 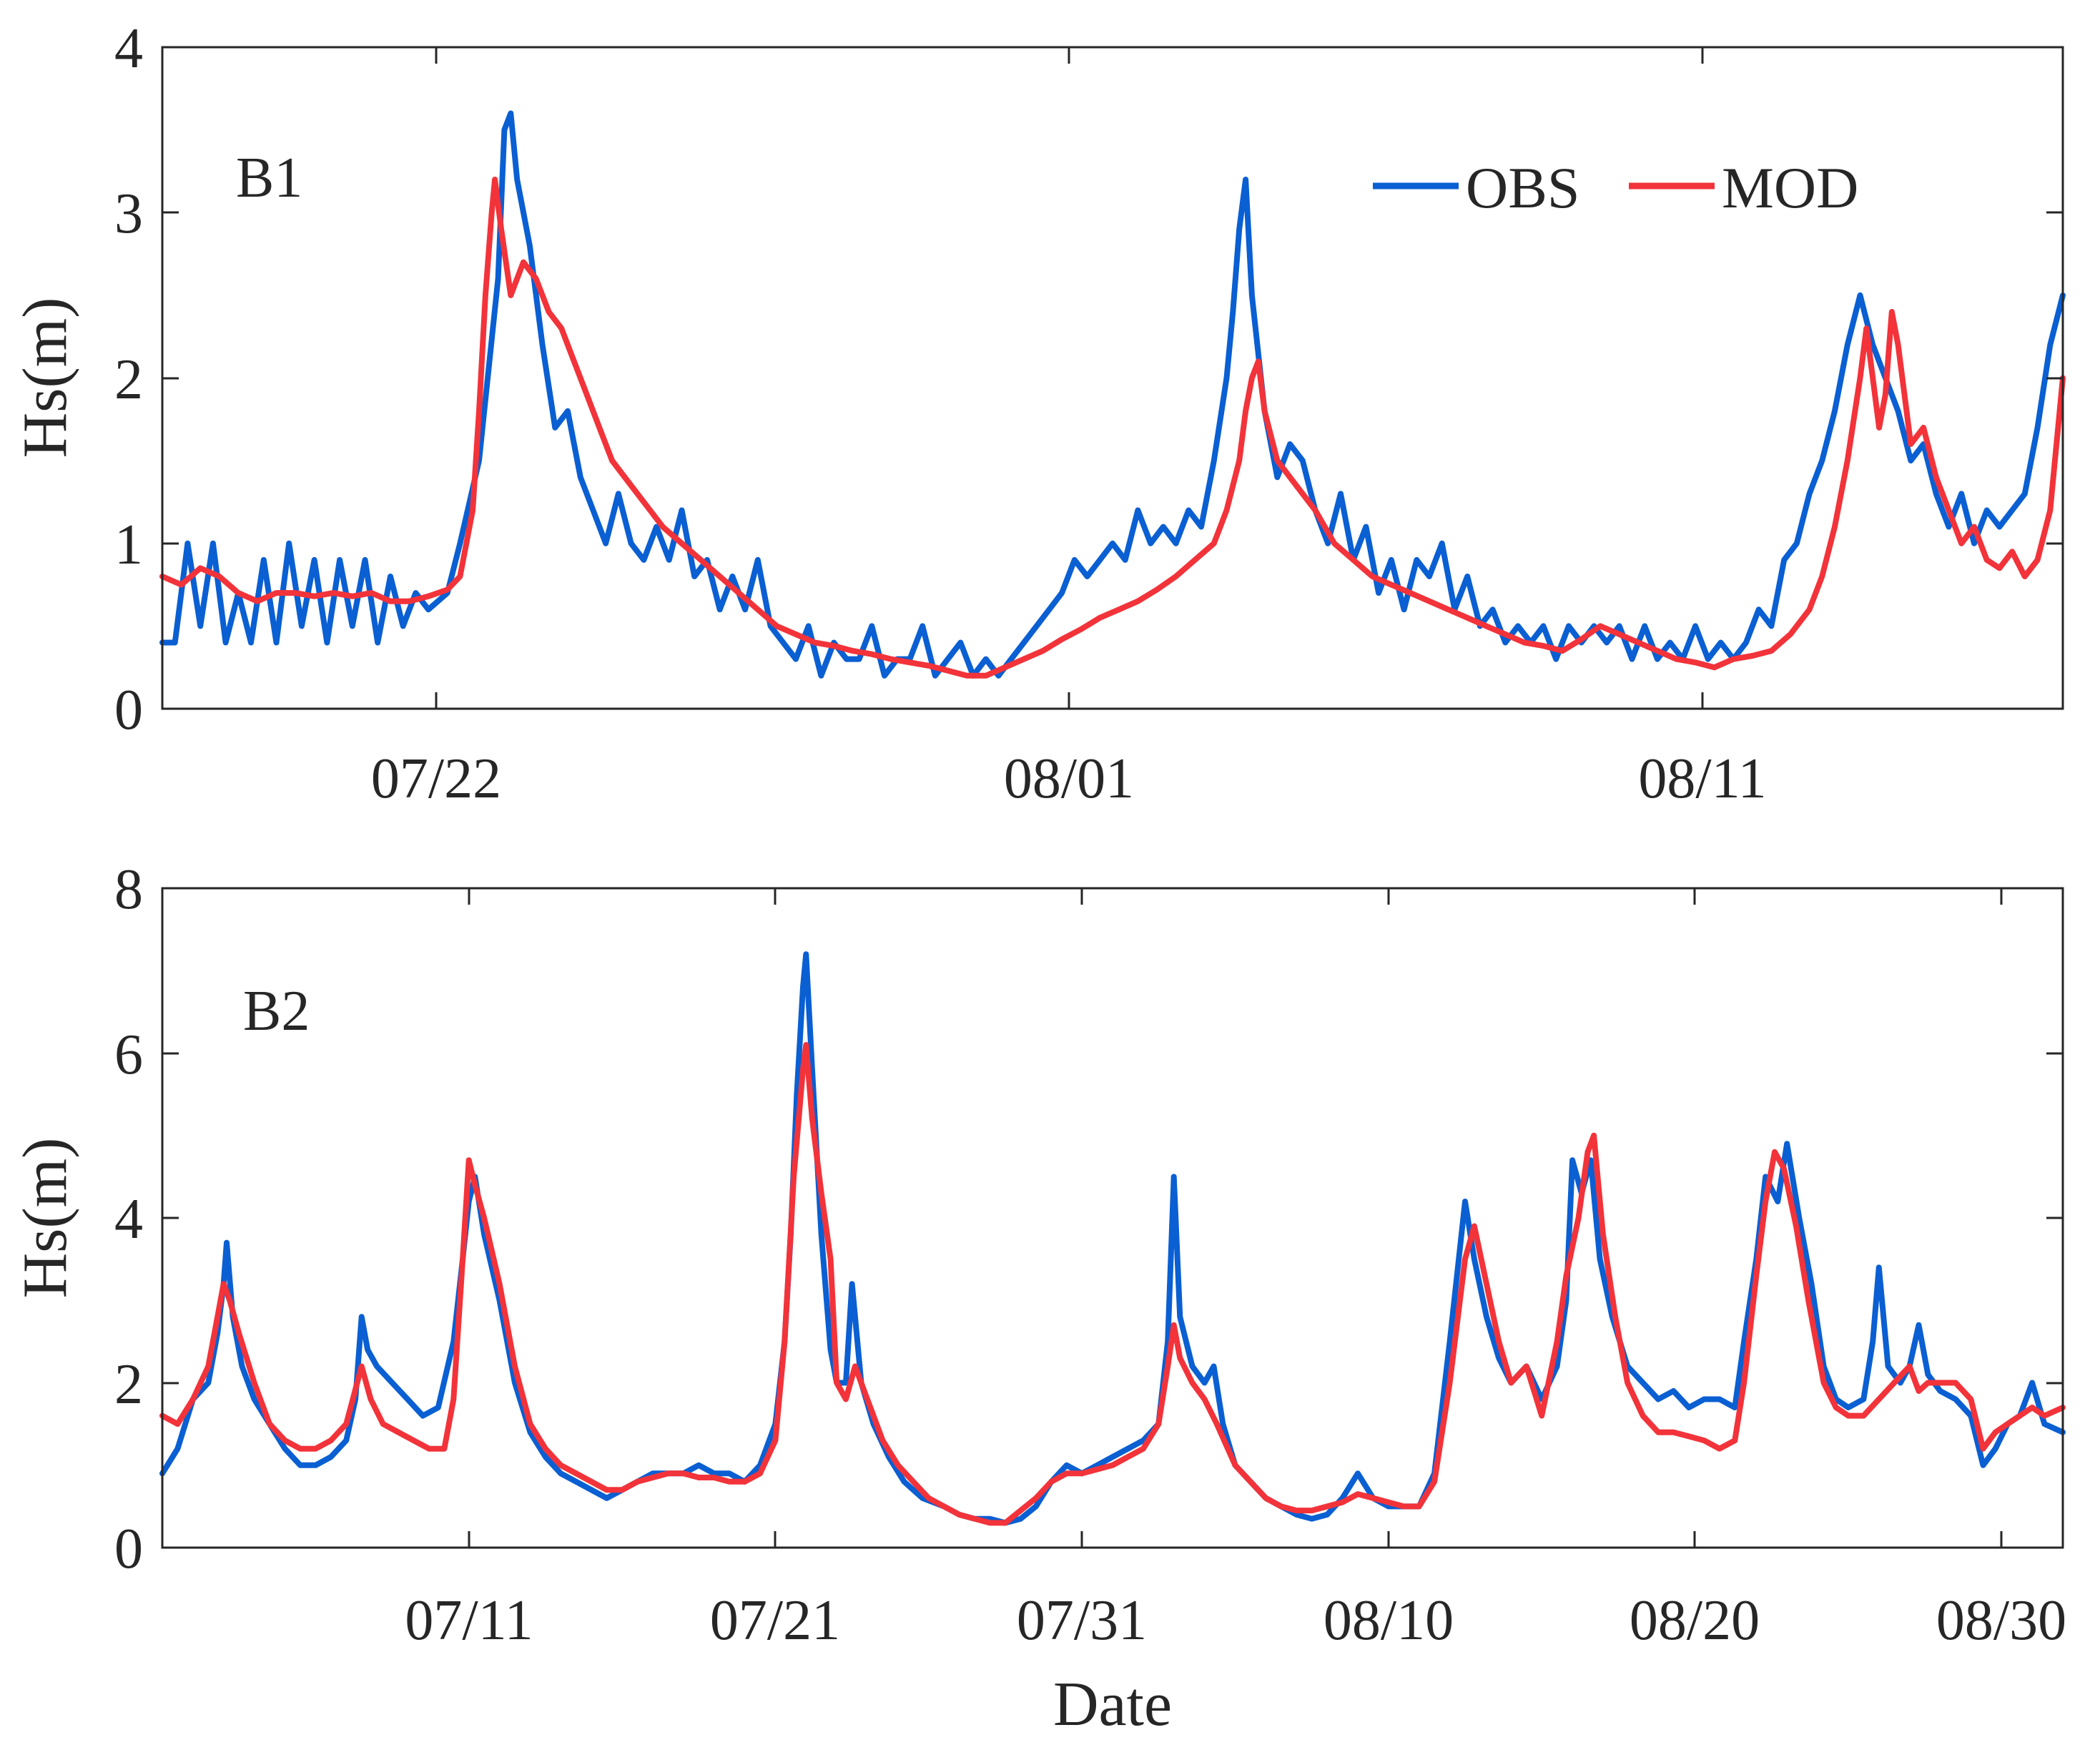 I want to click on b2-ytick-label: 6, so click(x=128, y=1054).